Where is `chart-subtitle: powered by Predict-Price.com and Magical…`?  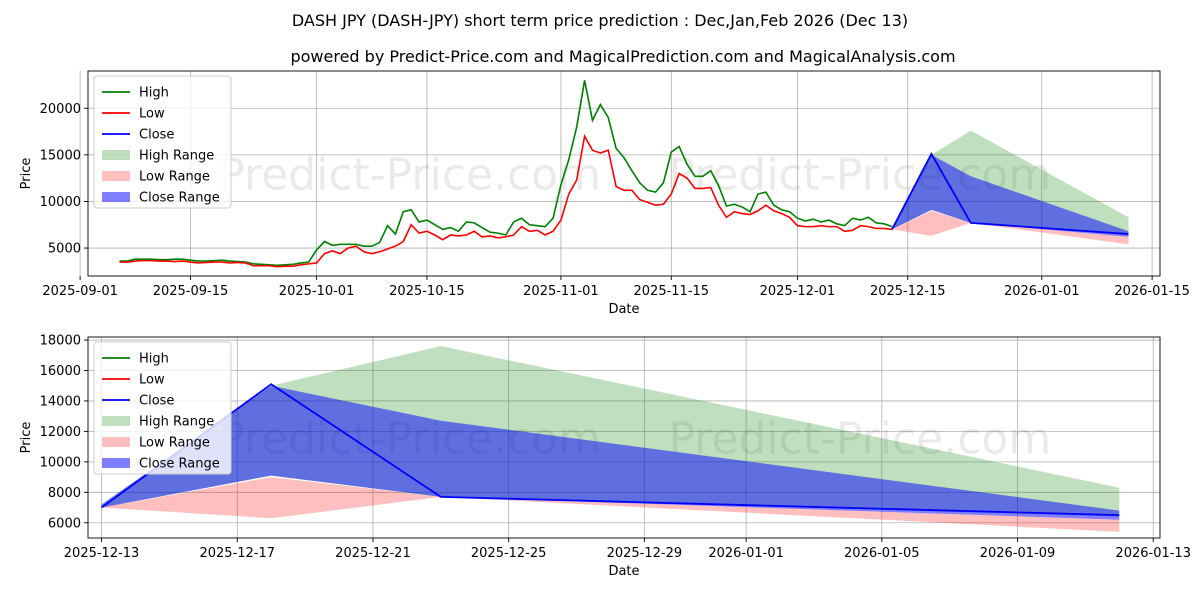
chart-subtitle: powered by Predict-Price.com and Magical… is located at coordinates (622, 56).